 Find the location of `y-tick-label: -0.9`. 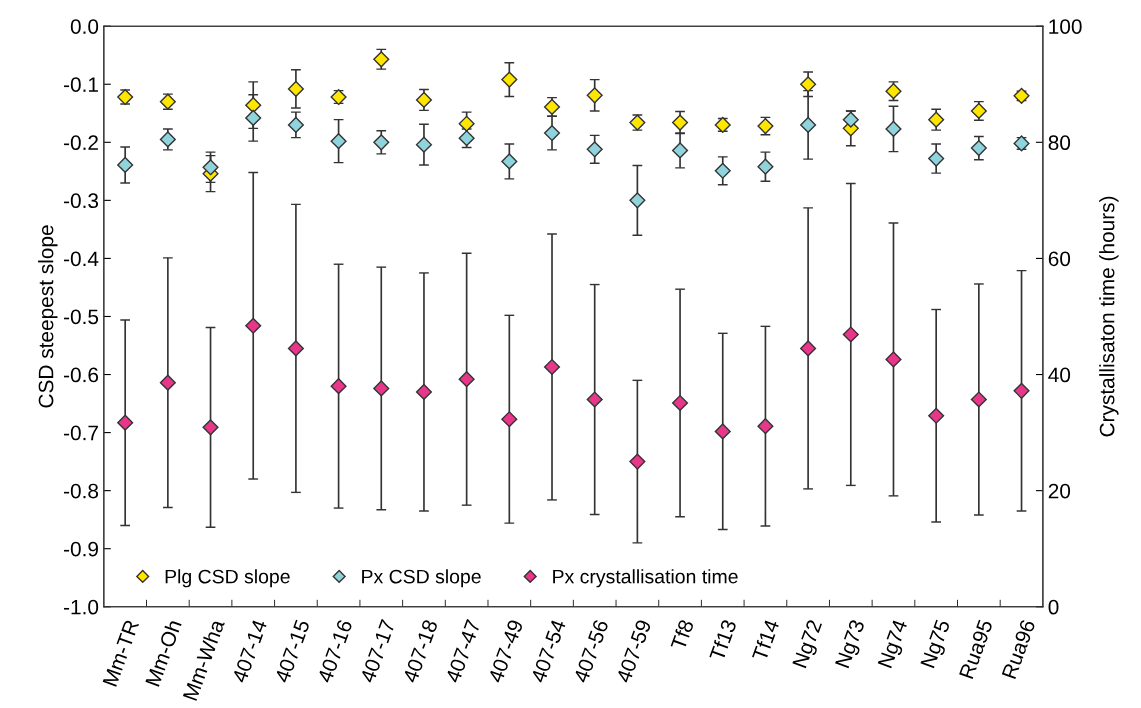

y-tick-label: -0.9 is located at coordinates (81, 549).